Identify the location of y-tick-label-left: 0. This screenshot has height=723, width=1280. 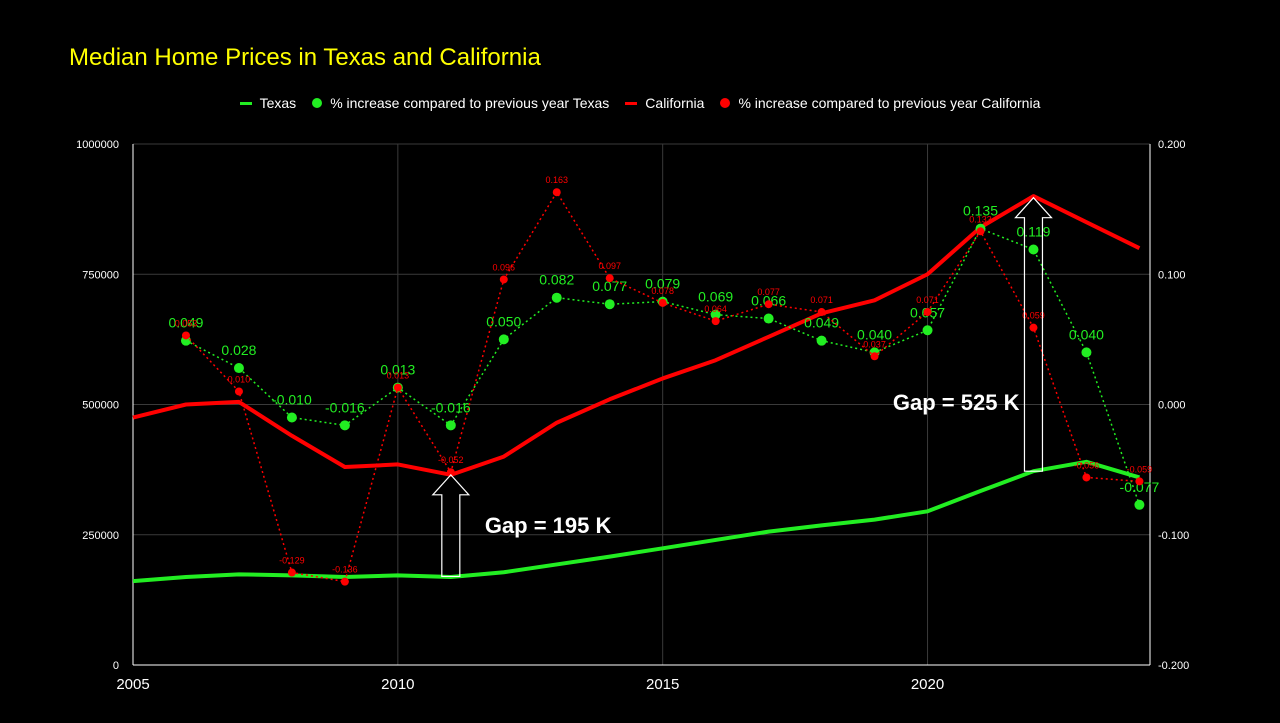
(116, 666).